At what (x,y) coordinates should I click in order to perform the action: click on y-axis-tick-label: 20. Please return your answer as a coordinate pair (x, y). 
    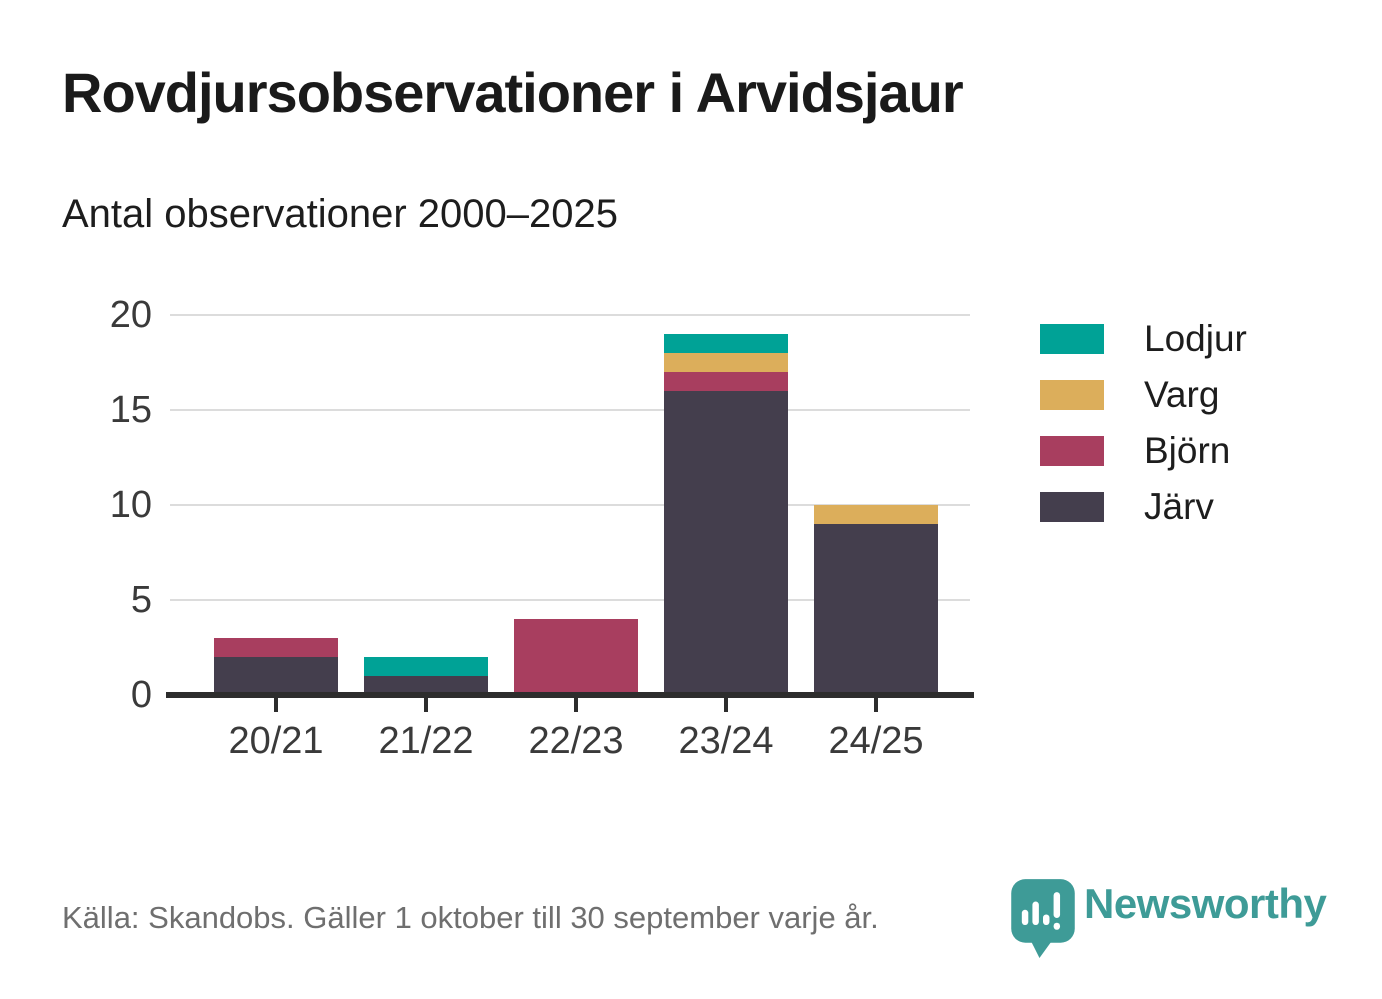
    Looking at the image, I should click on (130, 315).